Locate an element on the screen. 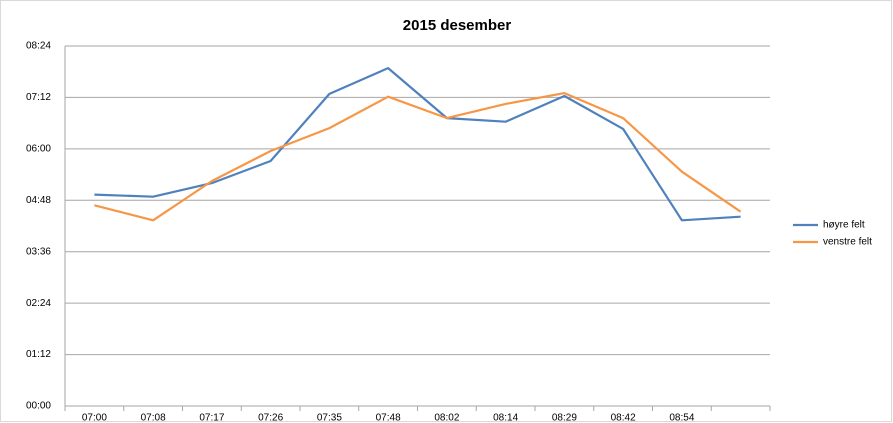 This screenshot has width=893, height=423. legend-label: høyre felt is located at coordinates (844, 225).